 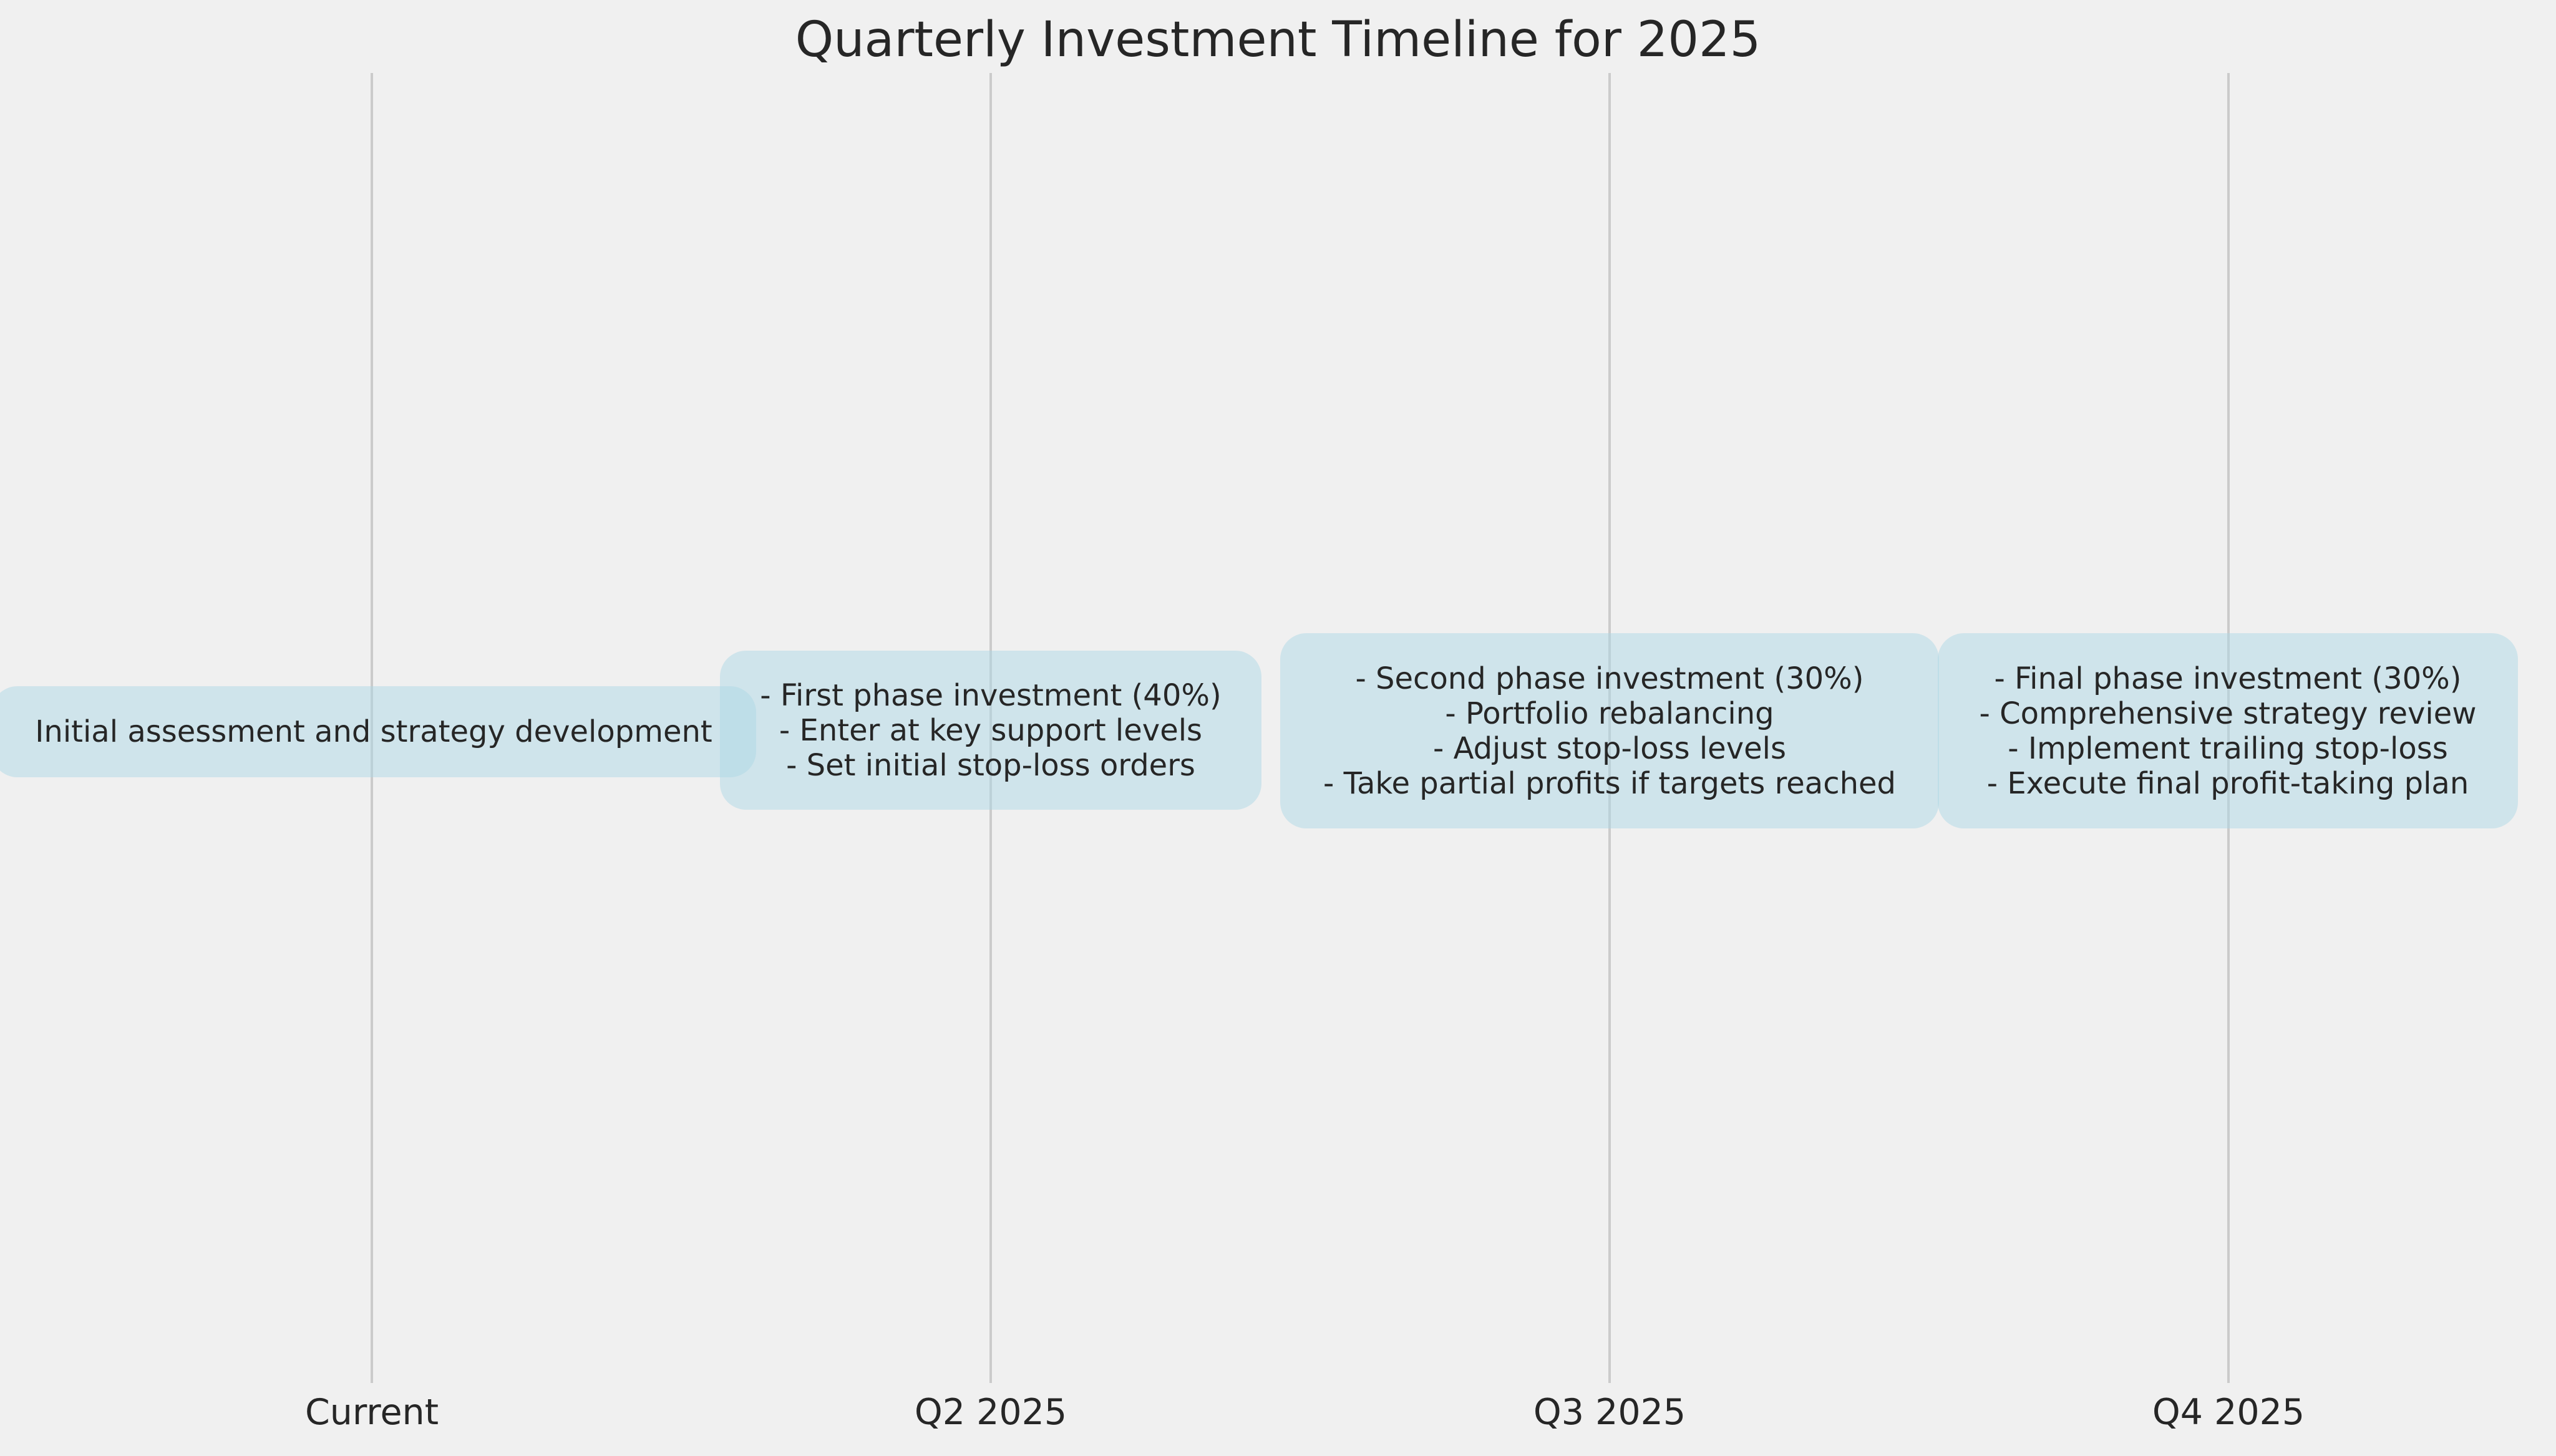 I want to click on milestone-text-line: - First phase investment (40%), so click(x=991, y=695).